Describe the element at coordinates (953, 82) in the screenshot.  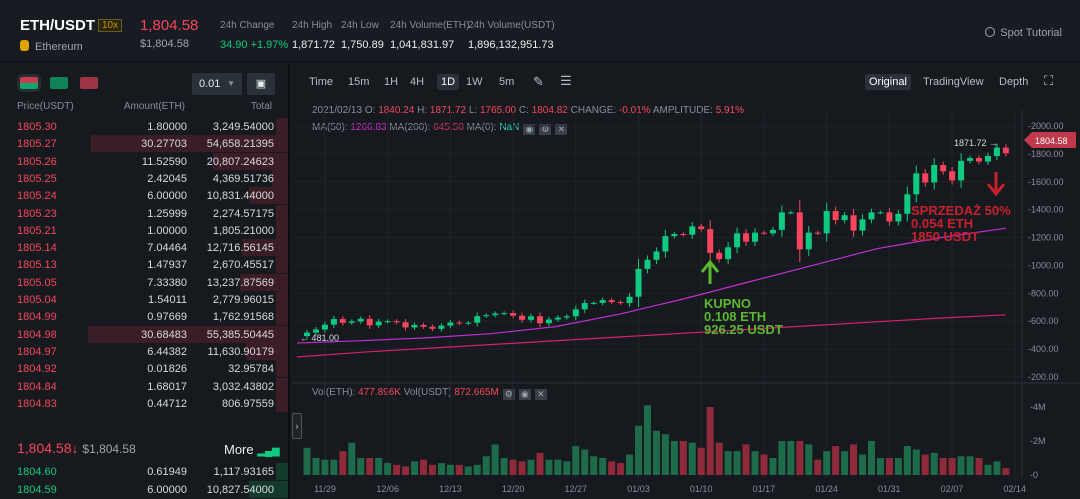
I see `view-tradingview: TradingView` at that location.